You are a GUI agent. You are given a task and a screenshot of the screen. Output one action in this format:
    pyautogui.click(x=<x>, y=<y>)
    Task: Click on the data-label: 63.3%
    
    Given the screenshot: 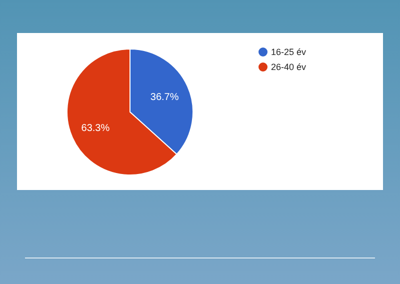 What is the action you would take?
    pyautogui.click(x=95, y=128)
    